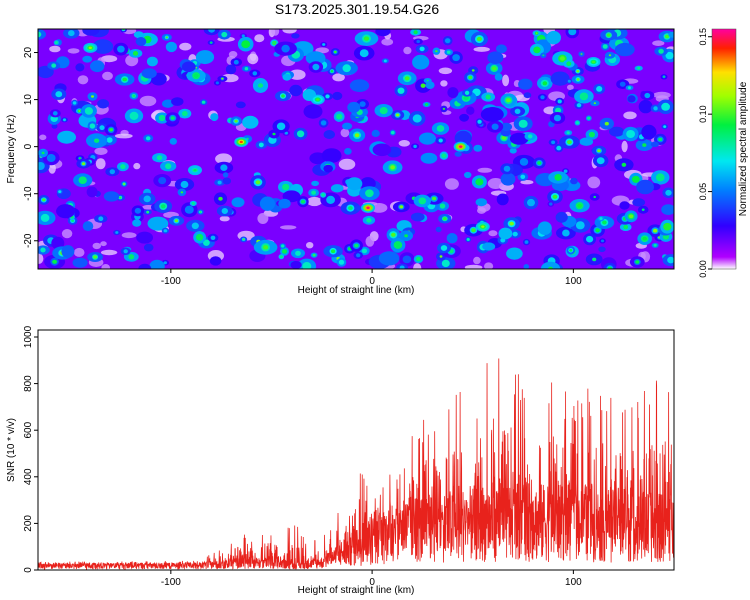 The width and height of the screenshot is (750, 600). What do you see at coordinates (724, 149) in the screenshot?
I see `colorbar-frame` at bounding box center [724, 149].